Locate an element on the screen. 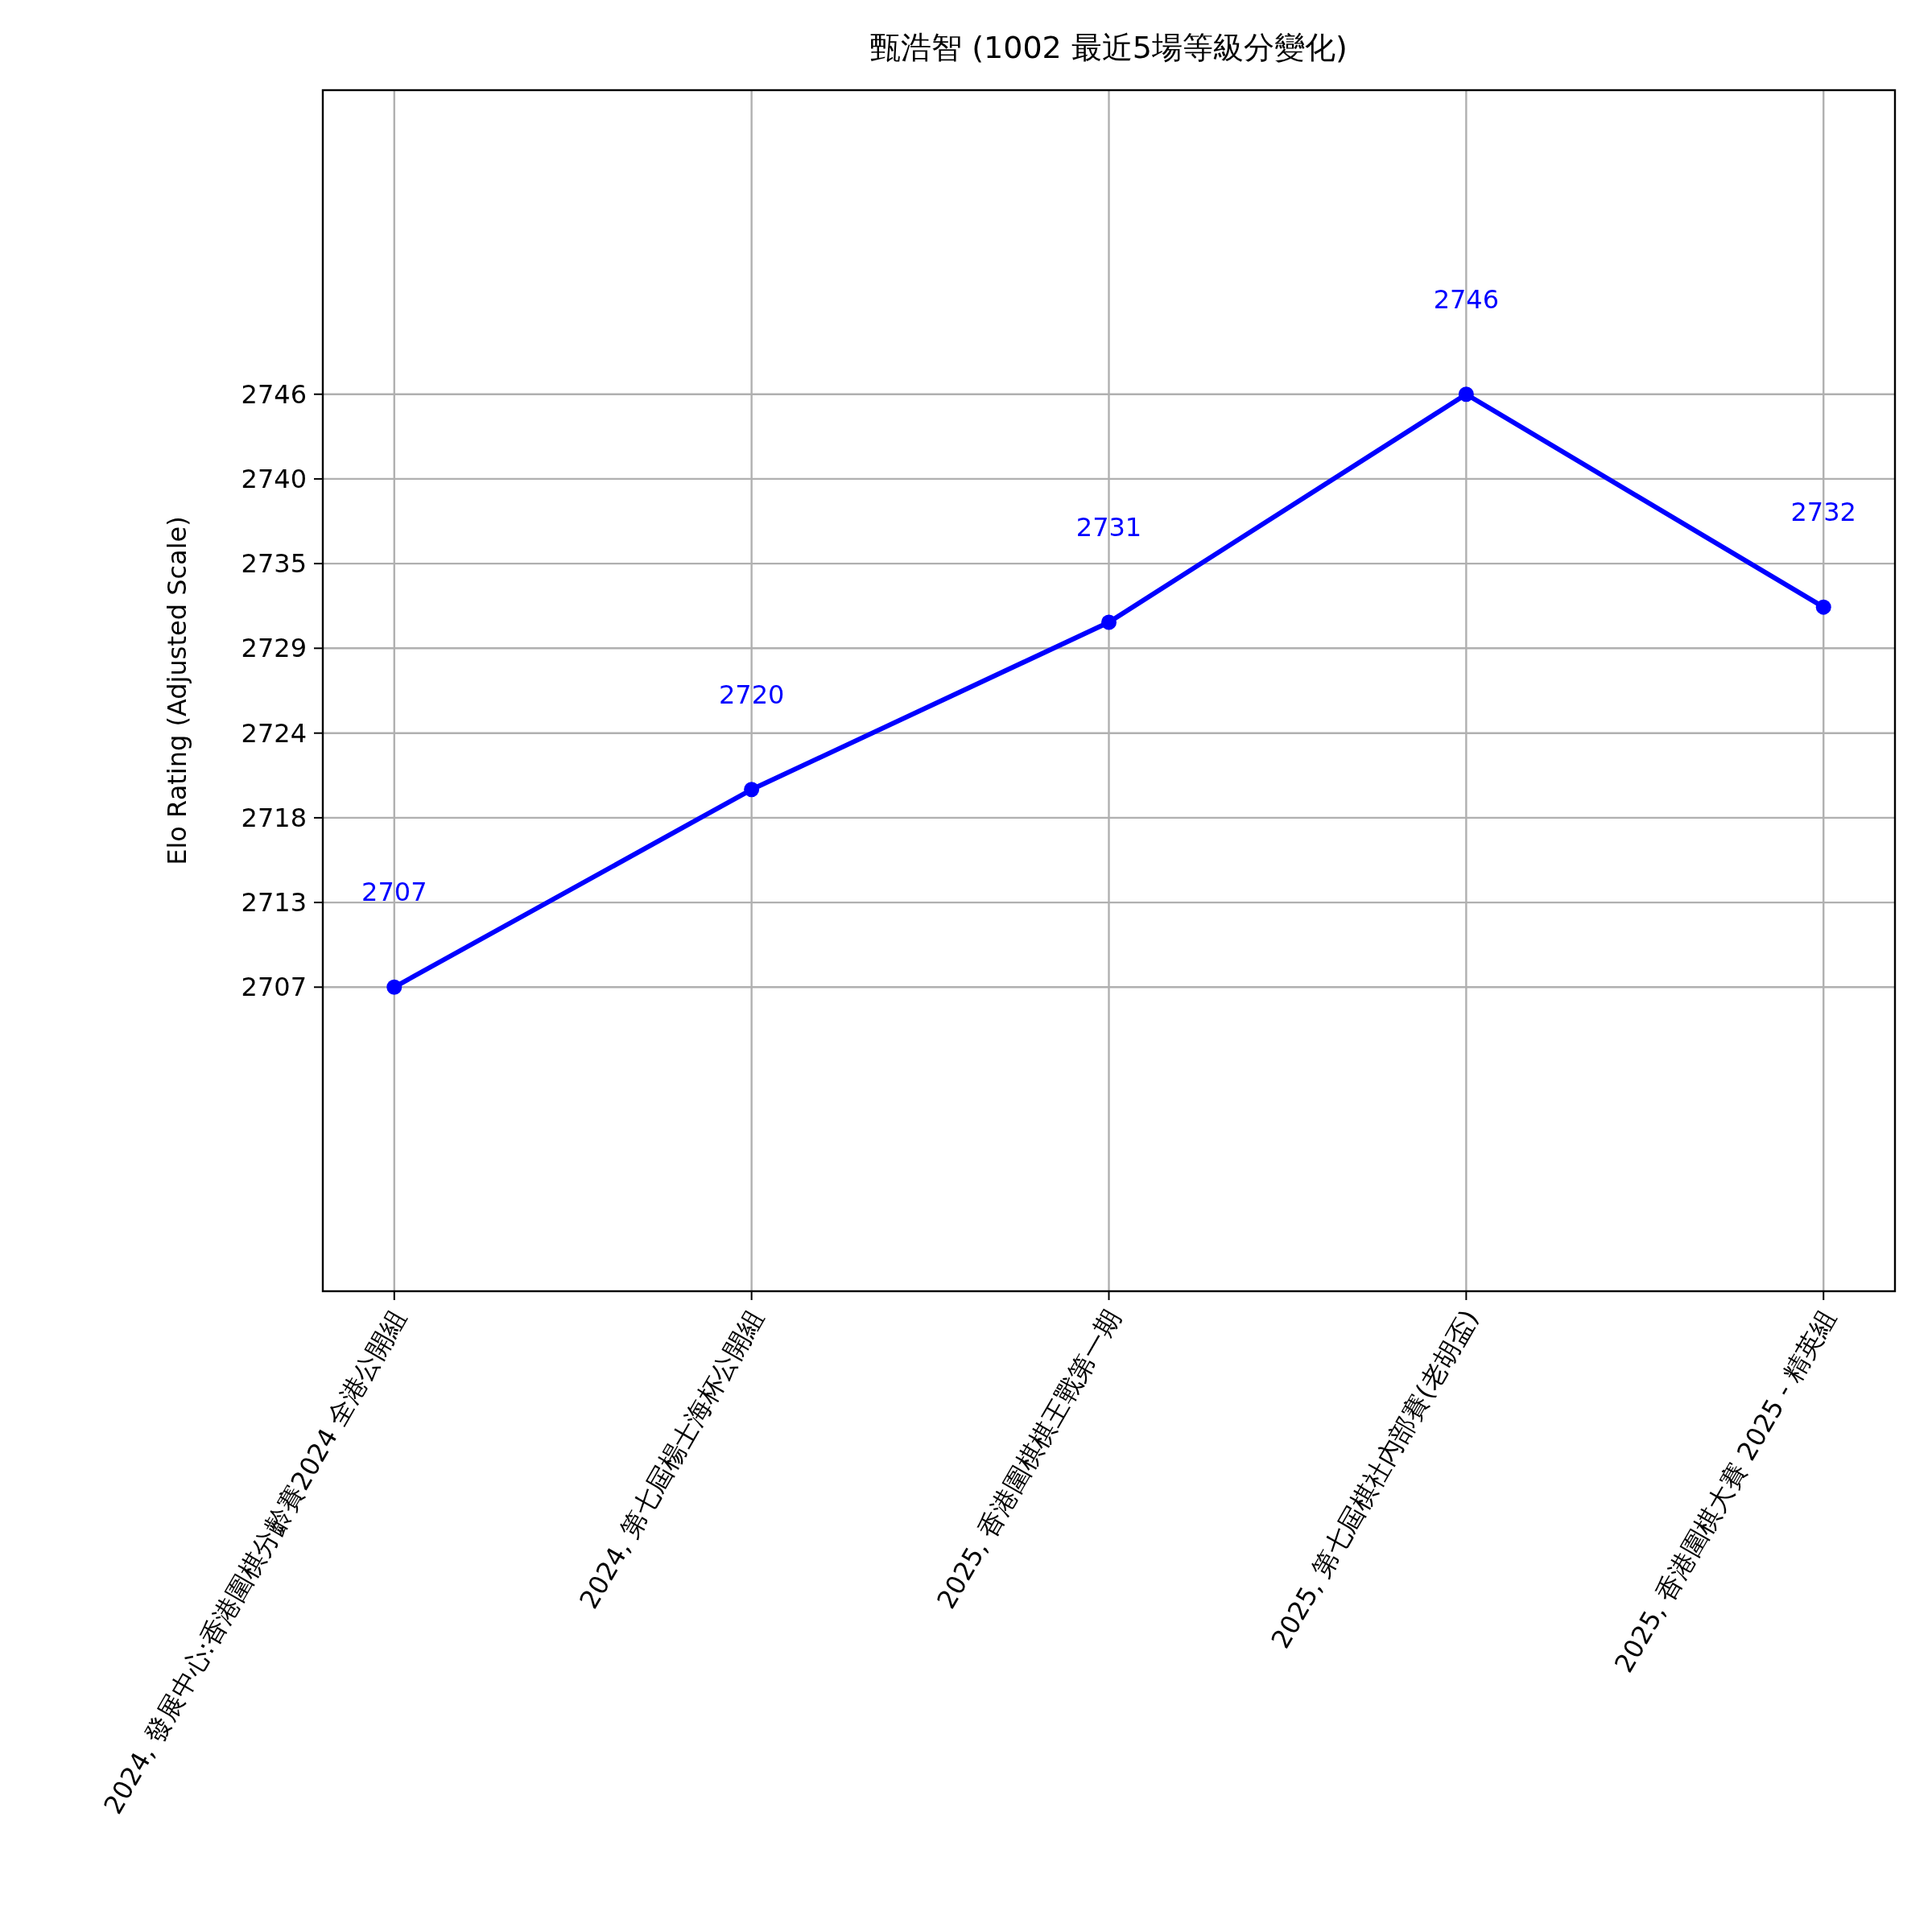  data-label: 2707 is located at coordinates (394, 892).